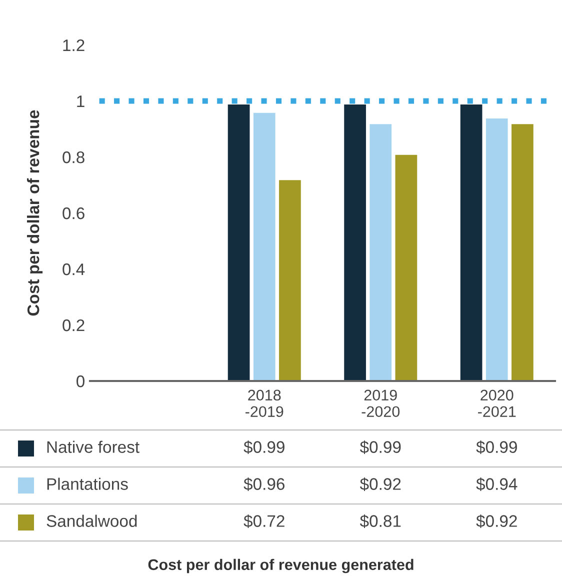 The image size is (562, 579). Describe the element at coordinates (73, 157) in the screenshot. I see `y-tick-label: 0.8` at that location.